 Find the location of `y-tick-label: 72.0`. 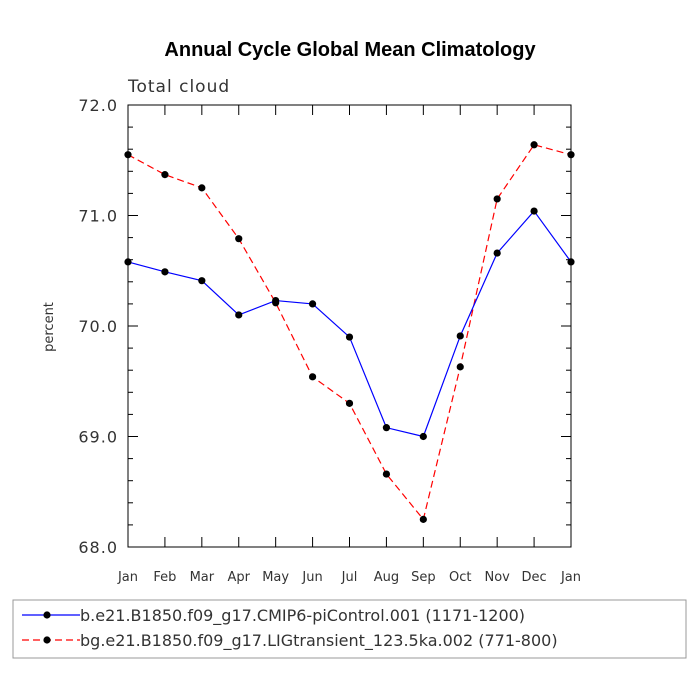

y-tick-label: 72.0 is located at coordinates (98, 105).